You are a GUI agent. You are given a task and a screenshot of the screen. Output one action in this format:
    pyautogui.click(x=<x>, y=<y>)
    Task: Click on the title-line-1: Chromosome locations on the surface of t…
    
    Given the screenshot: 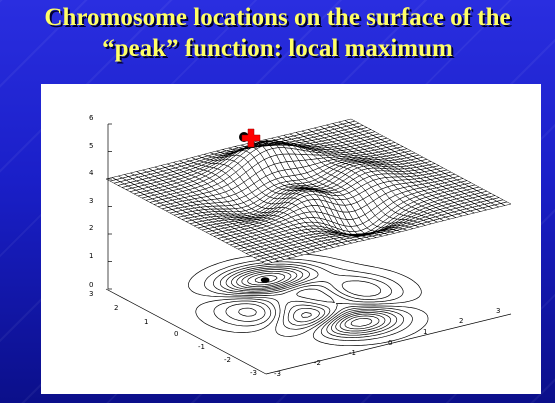 What is the action you would take?
    pyautogui.click(x=277, y=17)
    